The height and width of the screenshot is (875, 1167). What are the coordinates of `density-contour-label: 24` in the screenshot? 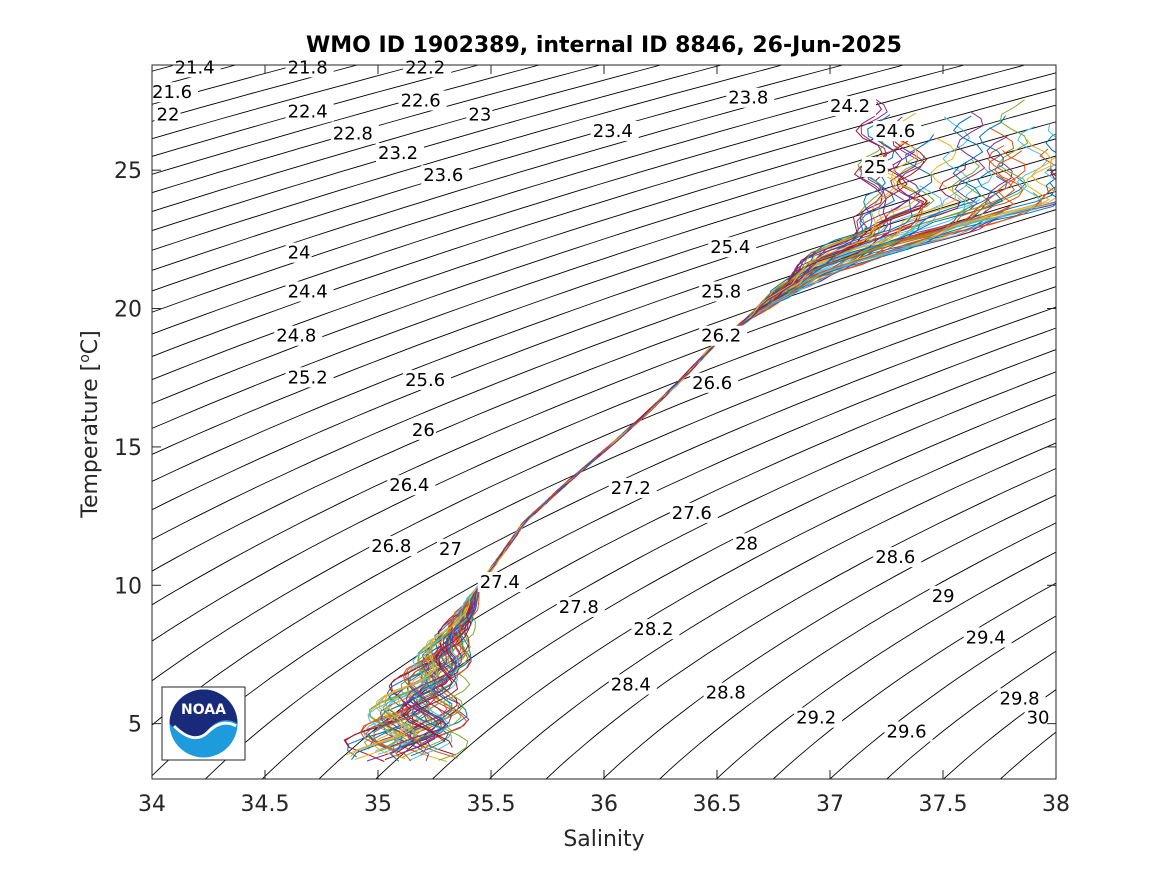 It's located at (299, 253).